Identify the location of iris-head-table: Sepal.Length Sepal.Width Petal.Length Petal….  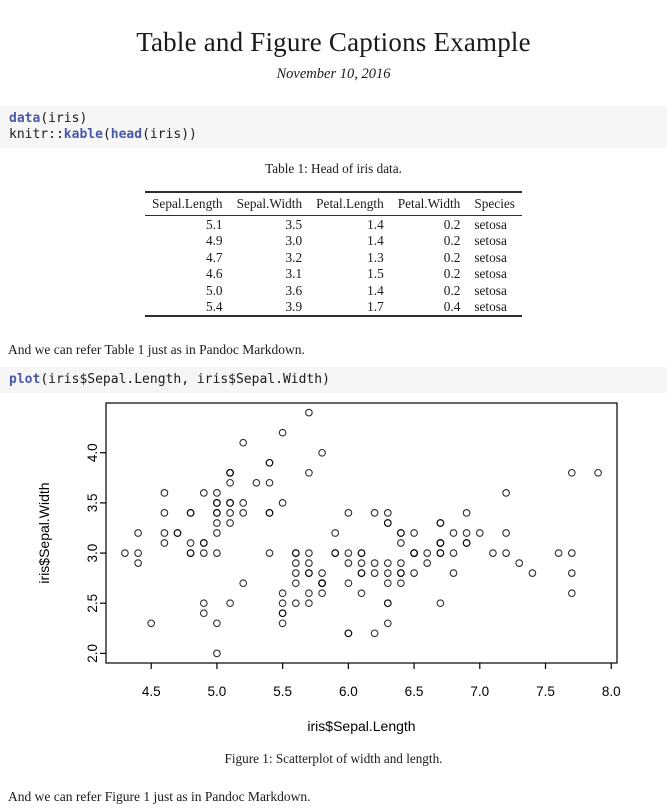
(333, 254).